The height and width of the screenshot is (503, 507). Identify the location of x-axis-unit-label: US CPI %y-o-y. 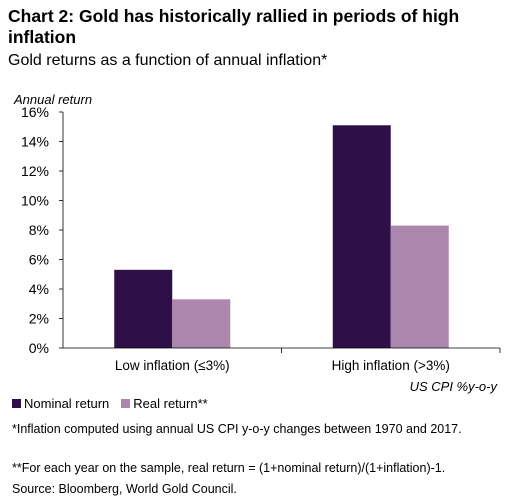
(453, 386).